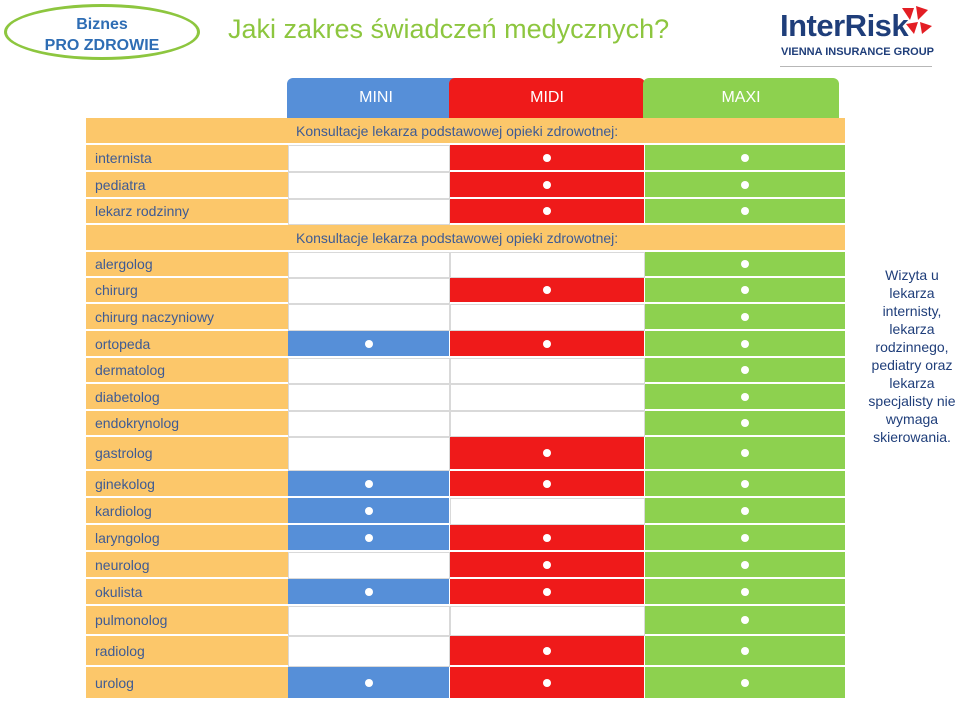 The image size is (960, 703). What do you see at coordinates (449, 29) in the screenshot?
I see `page-title: Jaki zakres świadczeń medycznych?` at bounding box center [449, 29].